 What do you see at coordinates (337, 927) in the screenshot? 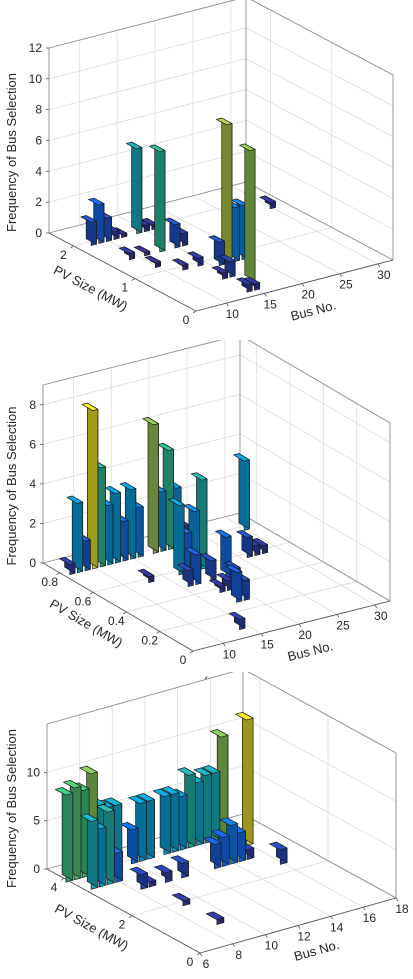
I see `x-tick-label: 14` at bounding box center [337, 927].